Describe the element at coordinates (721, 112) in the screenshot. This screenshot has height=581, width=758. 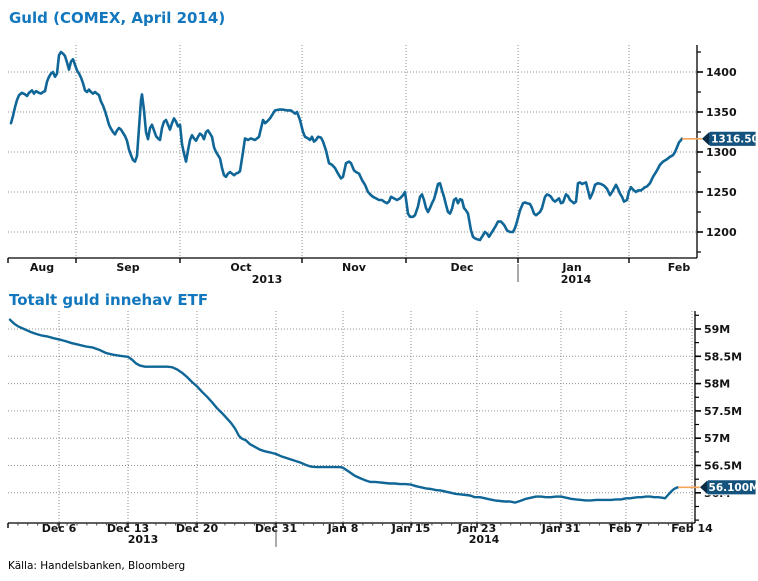
I see `y-tick-label: 1350` at that location.